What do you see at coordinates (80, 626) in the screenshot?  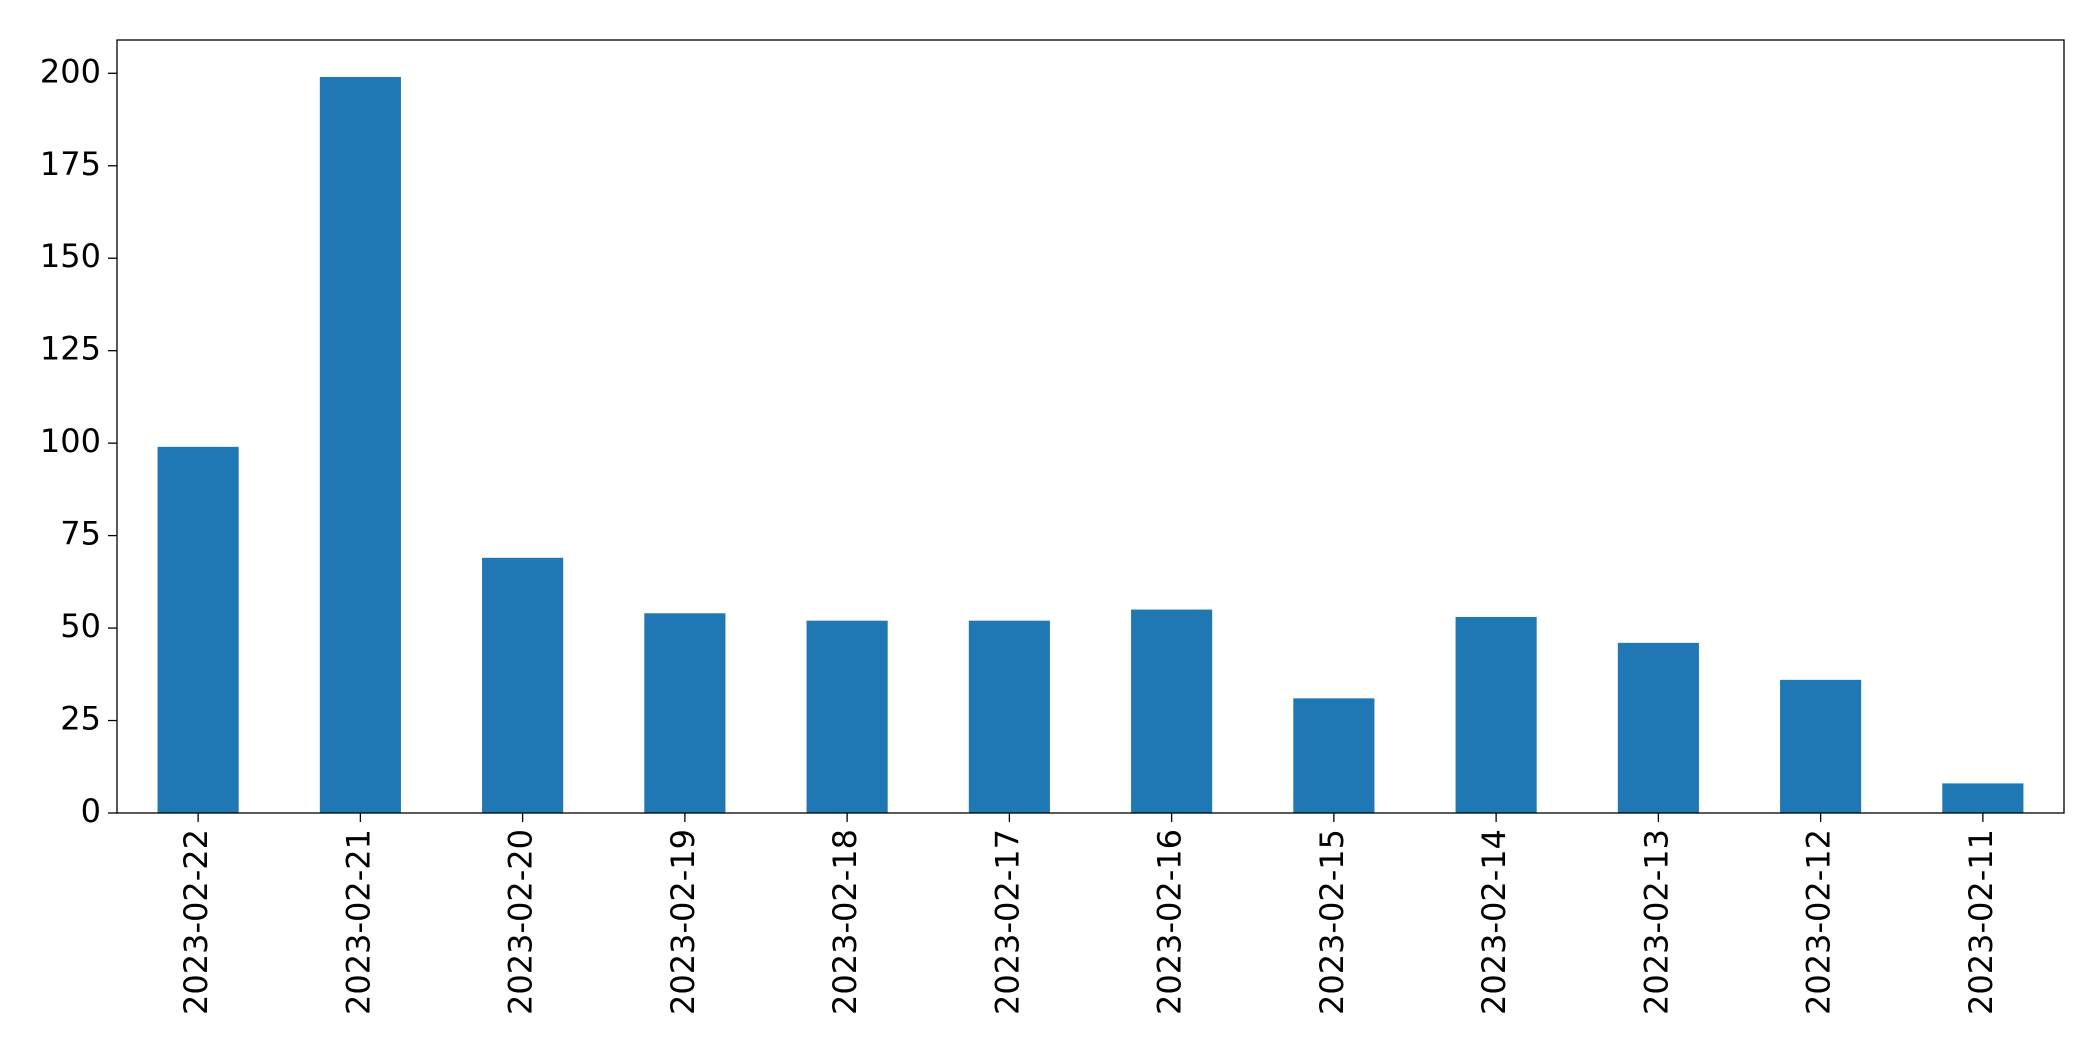 I see `y-tick-label: 50` at bounding box center [80, 626].